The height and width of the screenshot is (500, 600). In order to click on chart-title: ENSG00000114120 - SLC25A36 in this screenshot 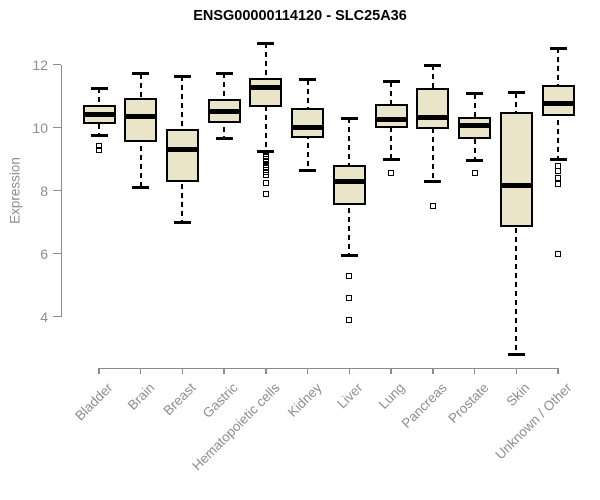, I will do `click(300, 16)`.